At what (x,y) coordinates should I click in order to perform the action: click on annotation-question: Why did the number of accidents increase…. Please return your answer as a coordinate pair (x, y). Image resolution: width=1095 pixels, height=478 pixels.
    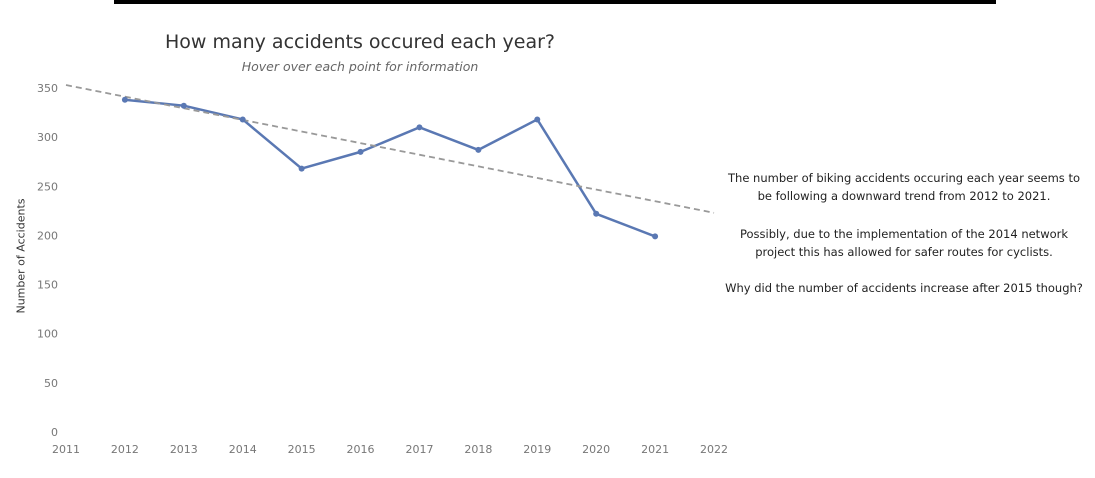
    Looking at the image, I should click on (904, 288).